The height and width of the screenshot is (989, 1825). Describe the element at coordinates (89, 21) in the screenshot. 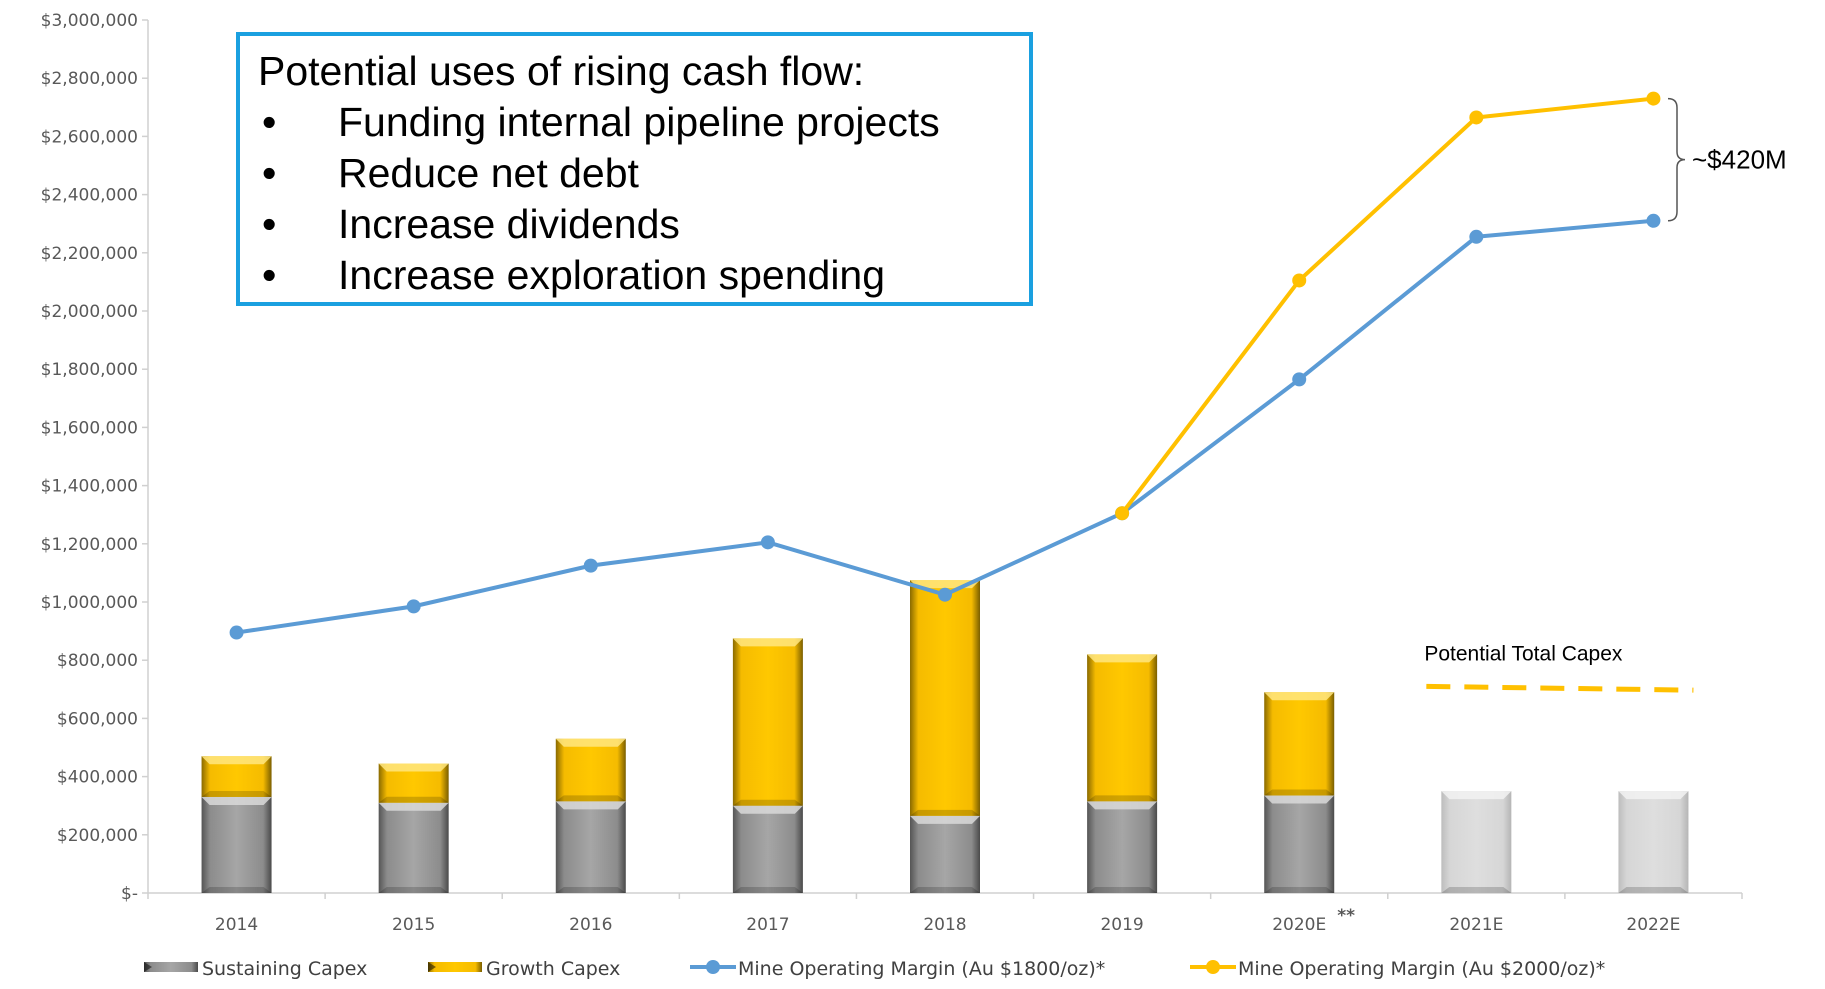

I see `y-tick-label: $3,000,000` at that location.